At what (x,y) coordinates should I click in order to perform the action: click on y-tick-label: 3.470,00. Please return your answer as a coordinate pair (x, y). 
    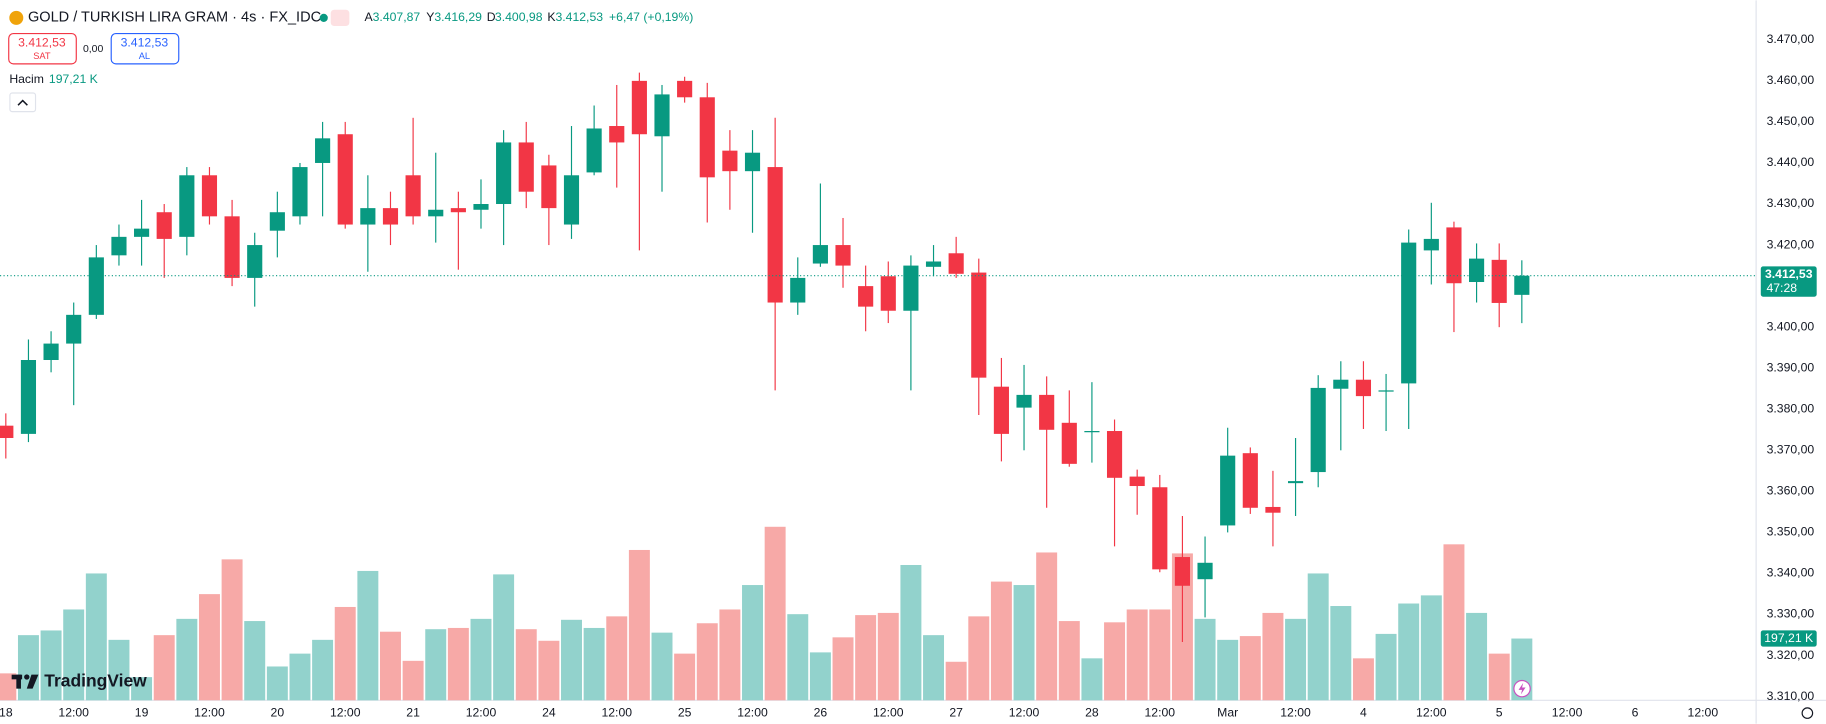
    Looking at the image, I should click on (1791, 39).